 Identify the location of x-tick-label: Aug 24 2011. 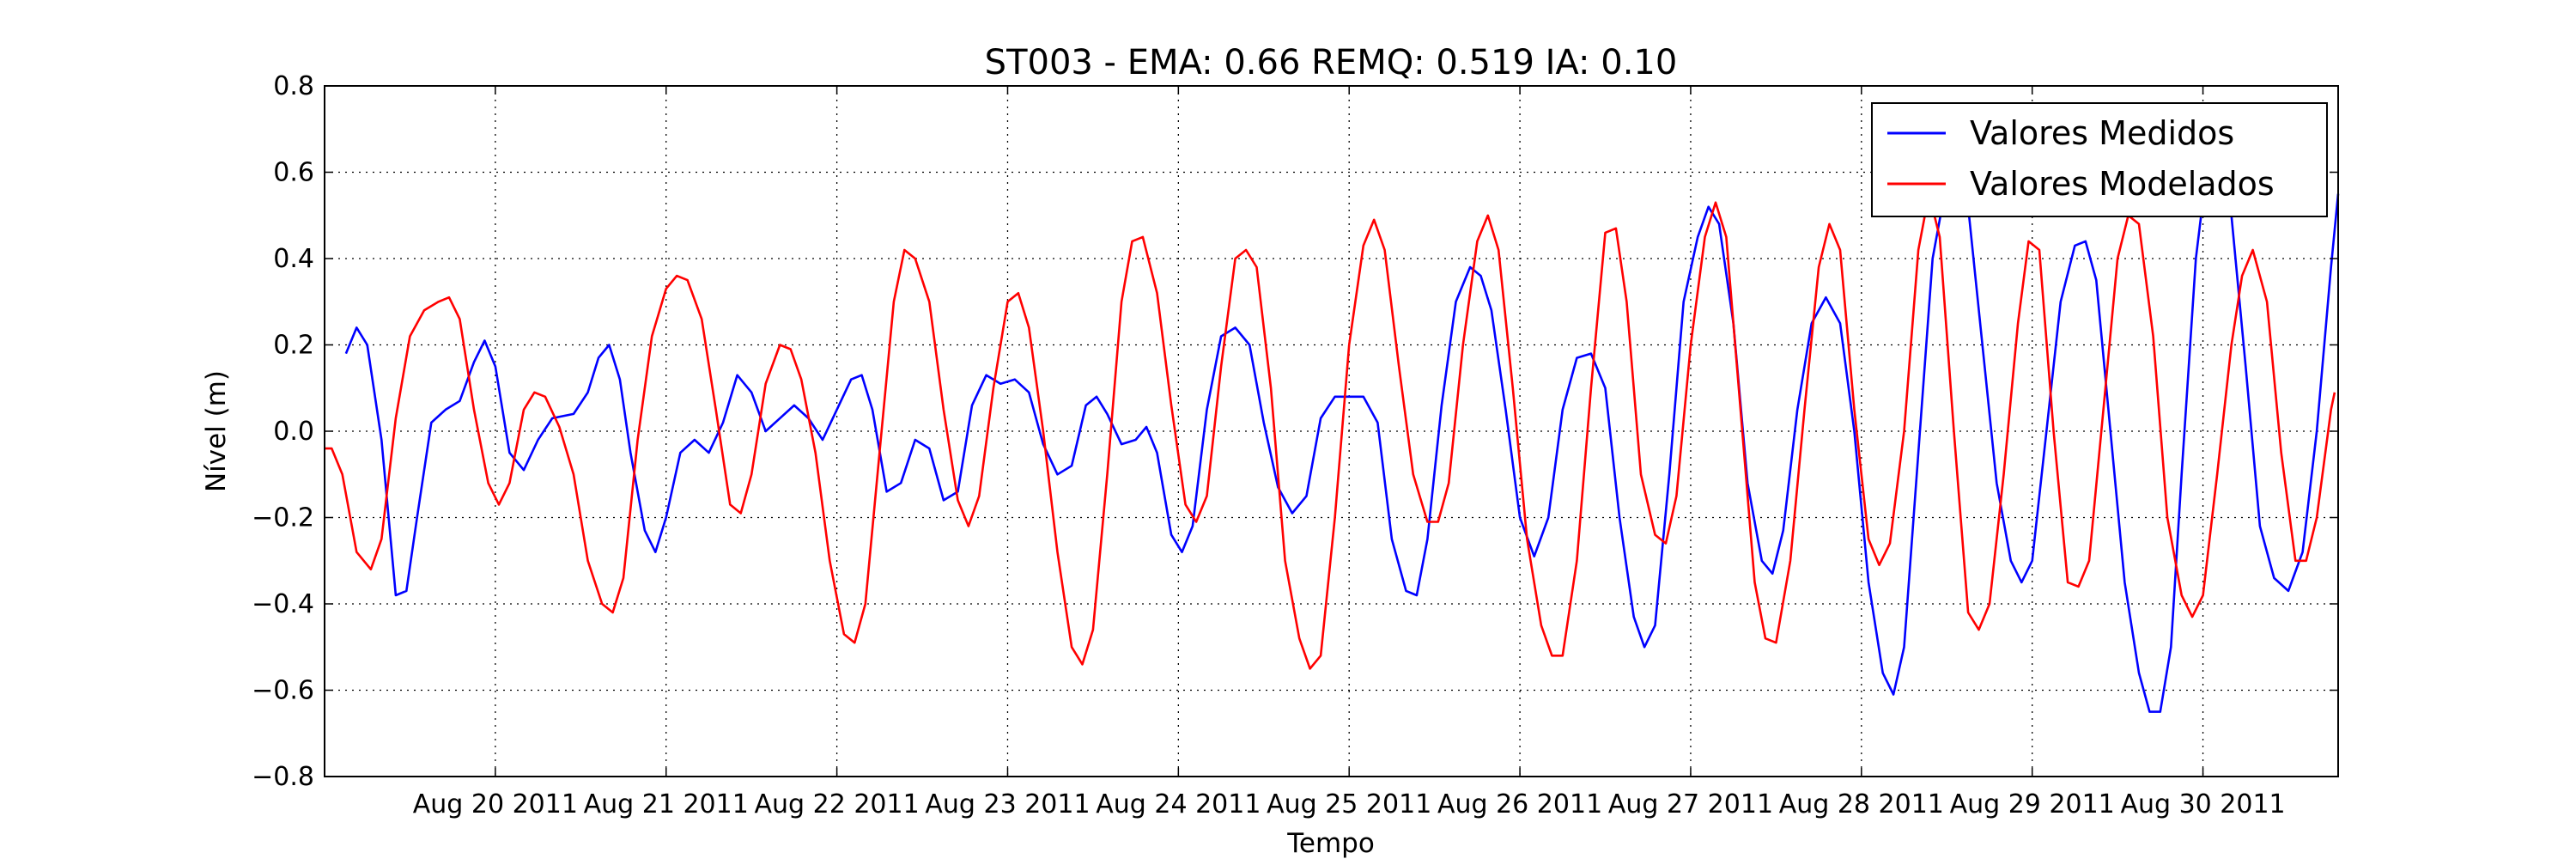
(1178, 804).